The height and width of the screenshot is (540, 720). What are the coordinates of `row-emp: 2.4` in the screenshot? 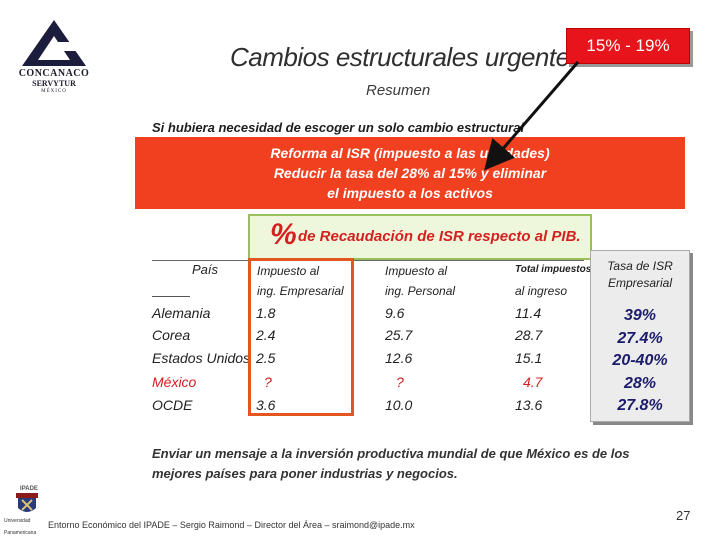 It's located at (266, 335).